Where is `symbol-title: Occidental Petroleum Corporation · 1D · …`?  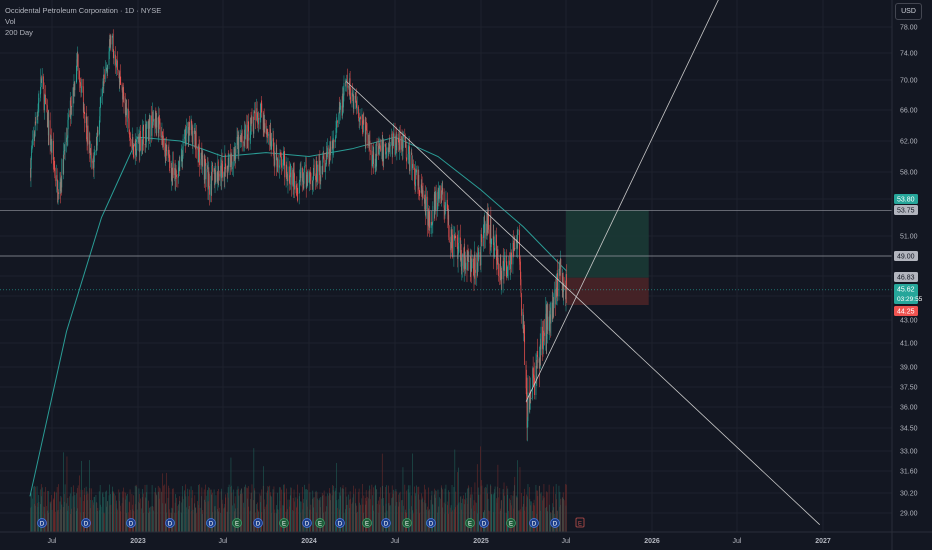
symbol-title: Occidental Petroleum Corporation · 1D · … is located at coordinates (83, 10).